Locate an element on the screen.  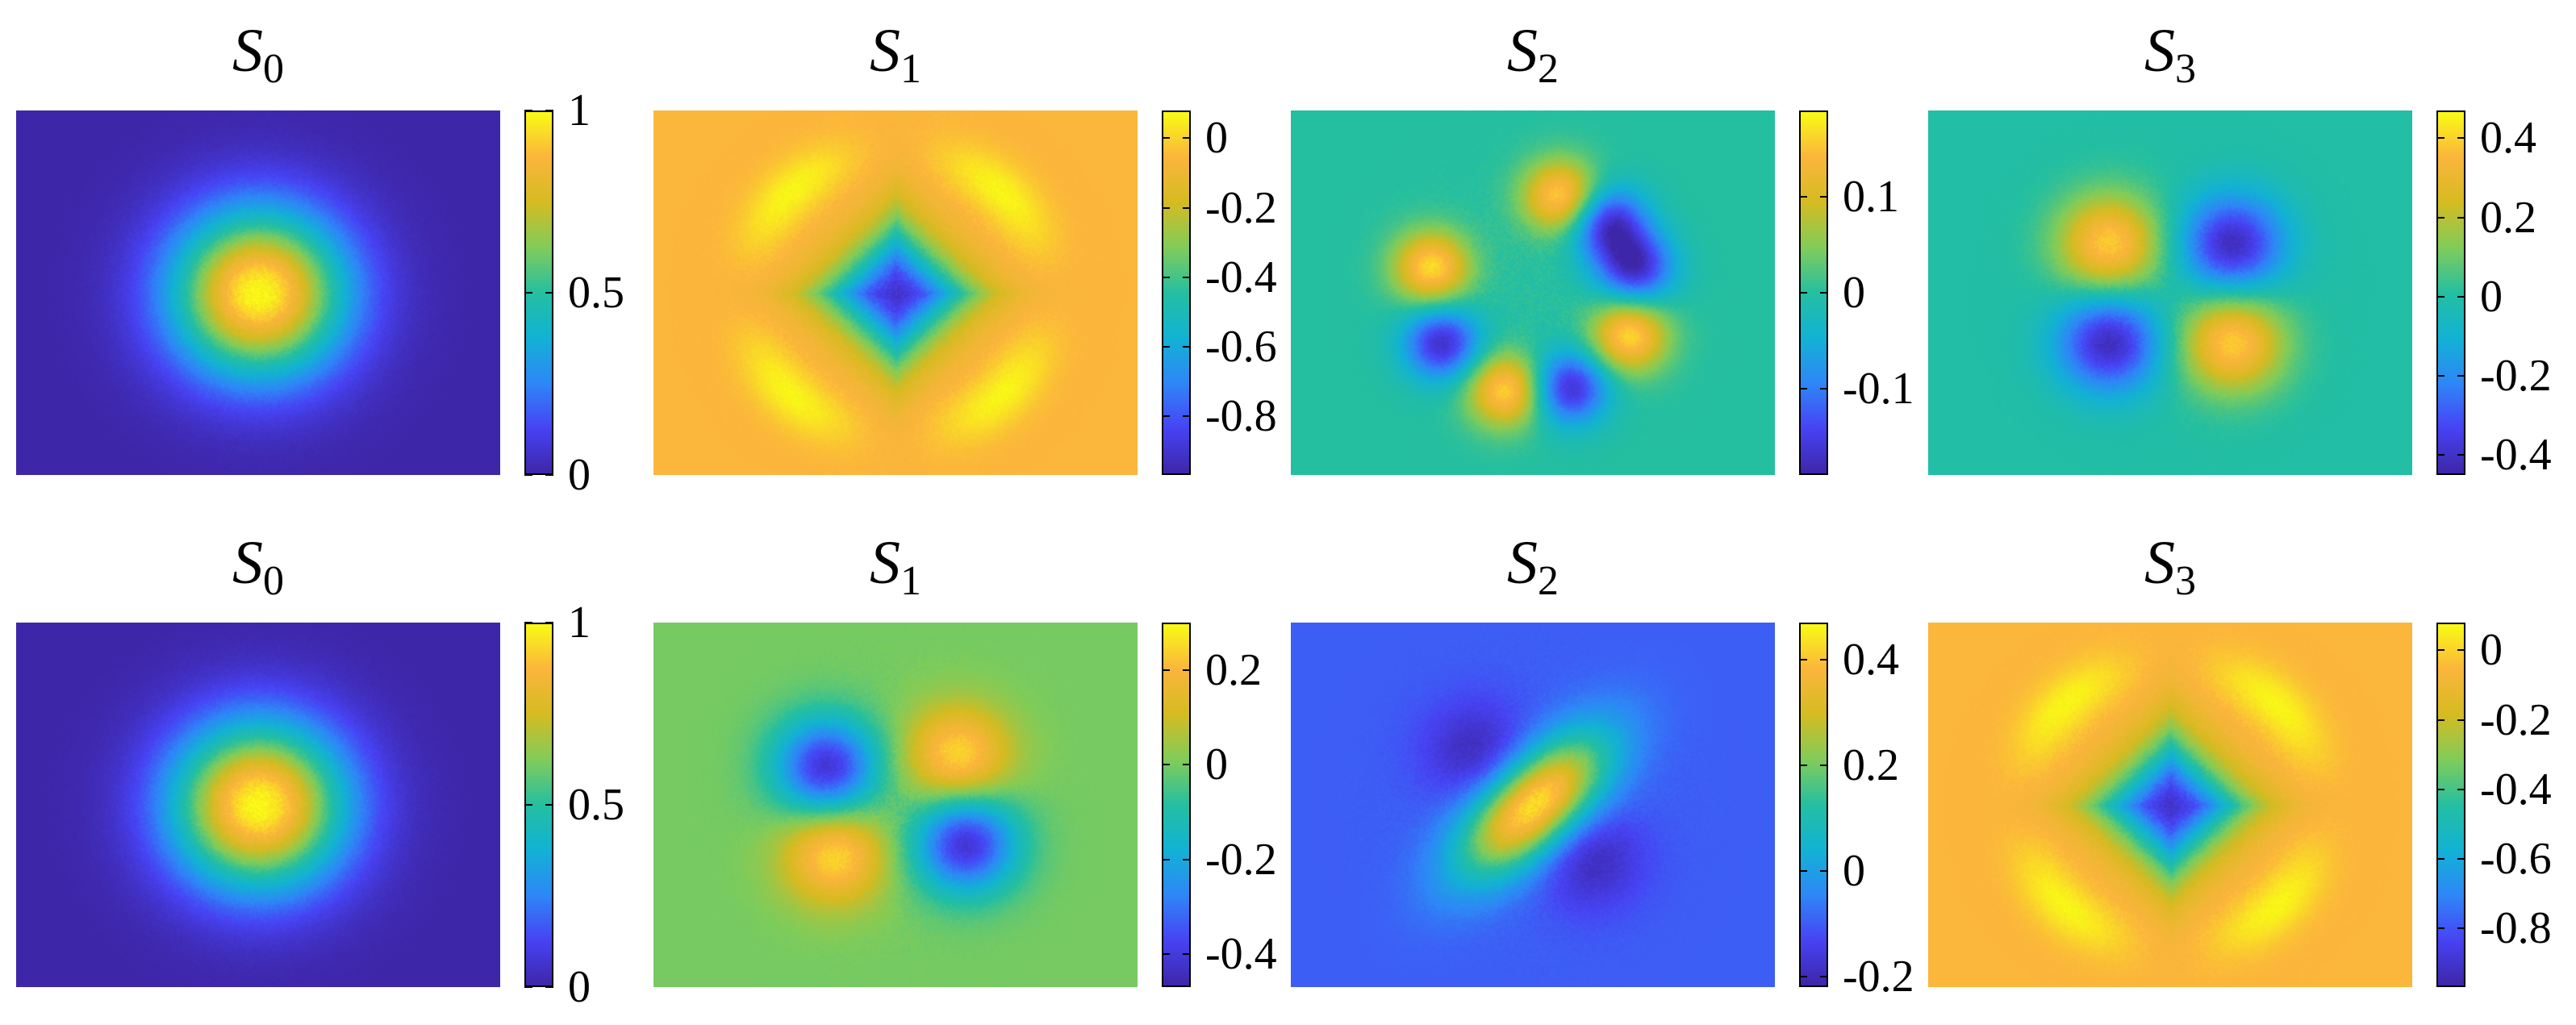
colorbar-tick-label: 0.2 is located at coordinates (1233, 669).